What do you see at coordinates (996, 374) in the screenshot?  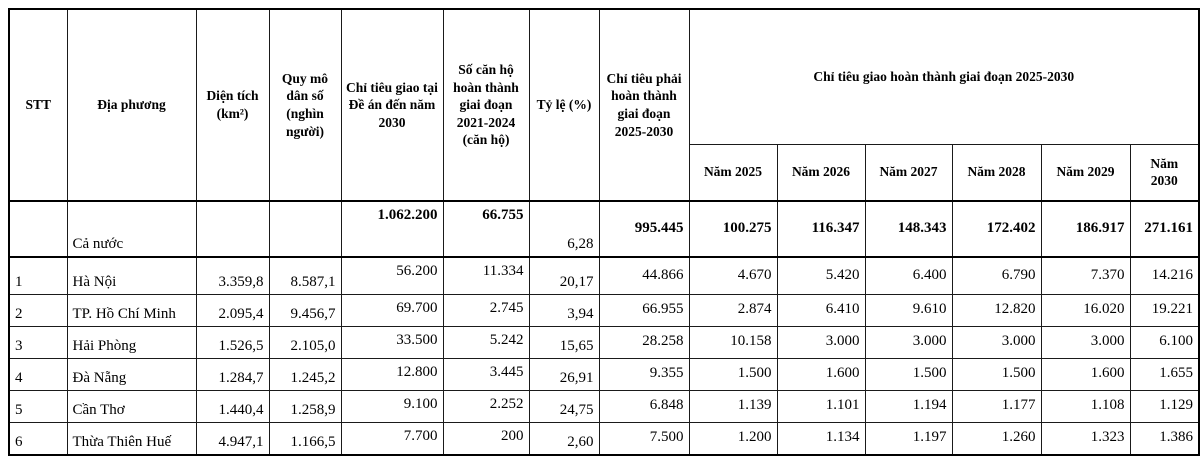 I see `cell-year-2028: 1.500` at bounding box center [996, 374].